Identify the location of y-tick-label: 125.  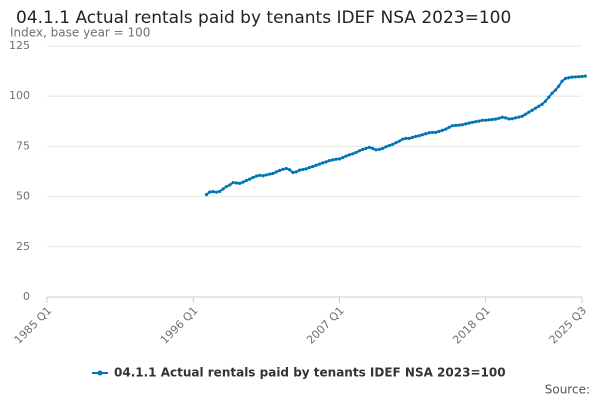
(19, 45).